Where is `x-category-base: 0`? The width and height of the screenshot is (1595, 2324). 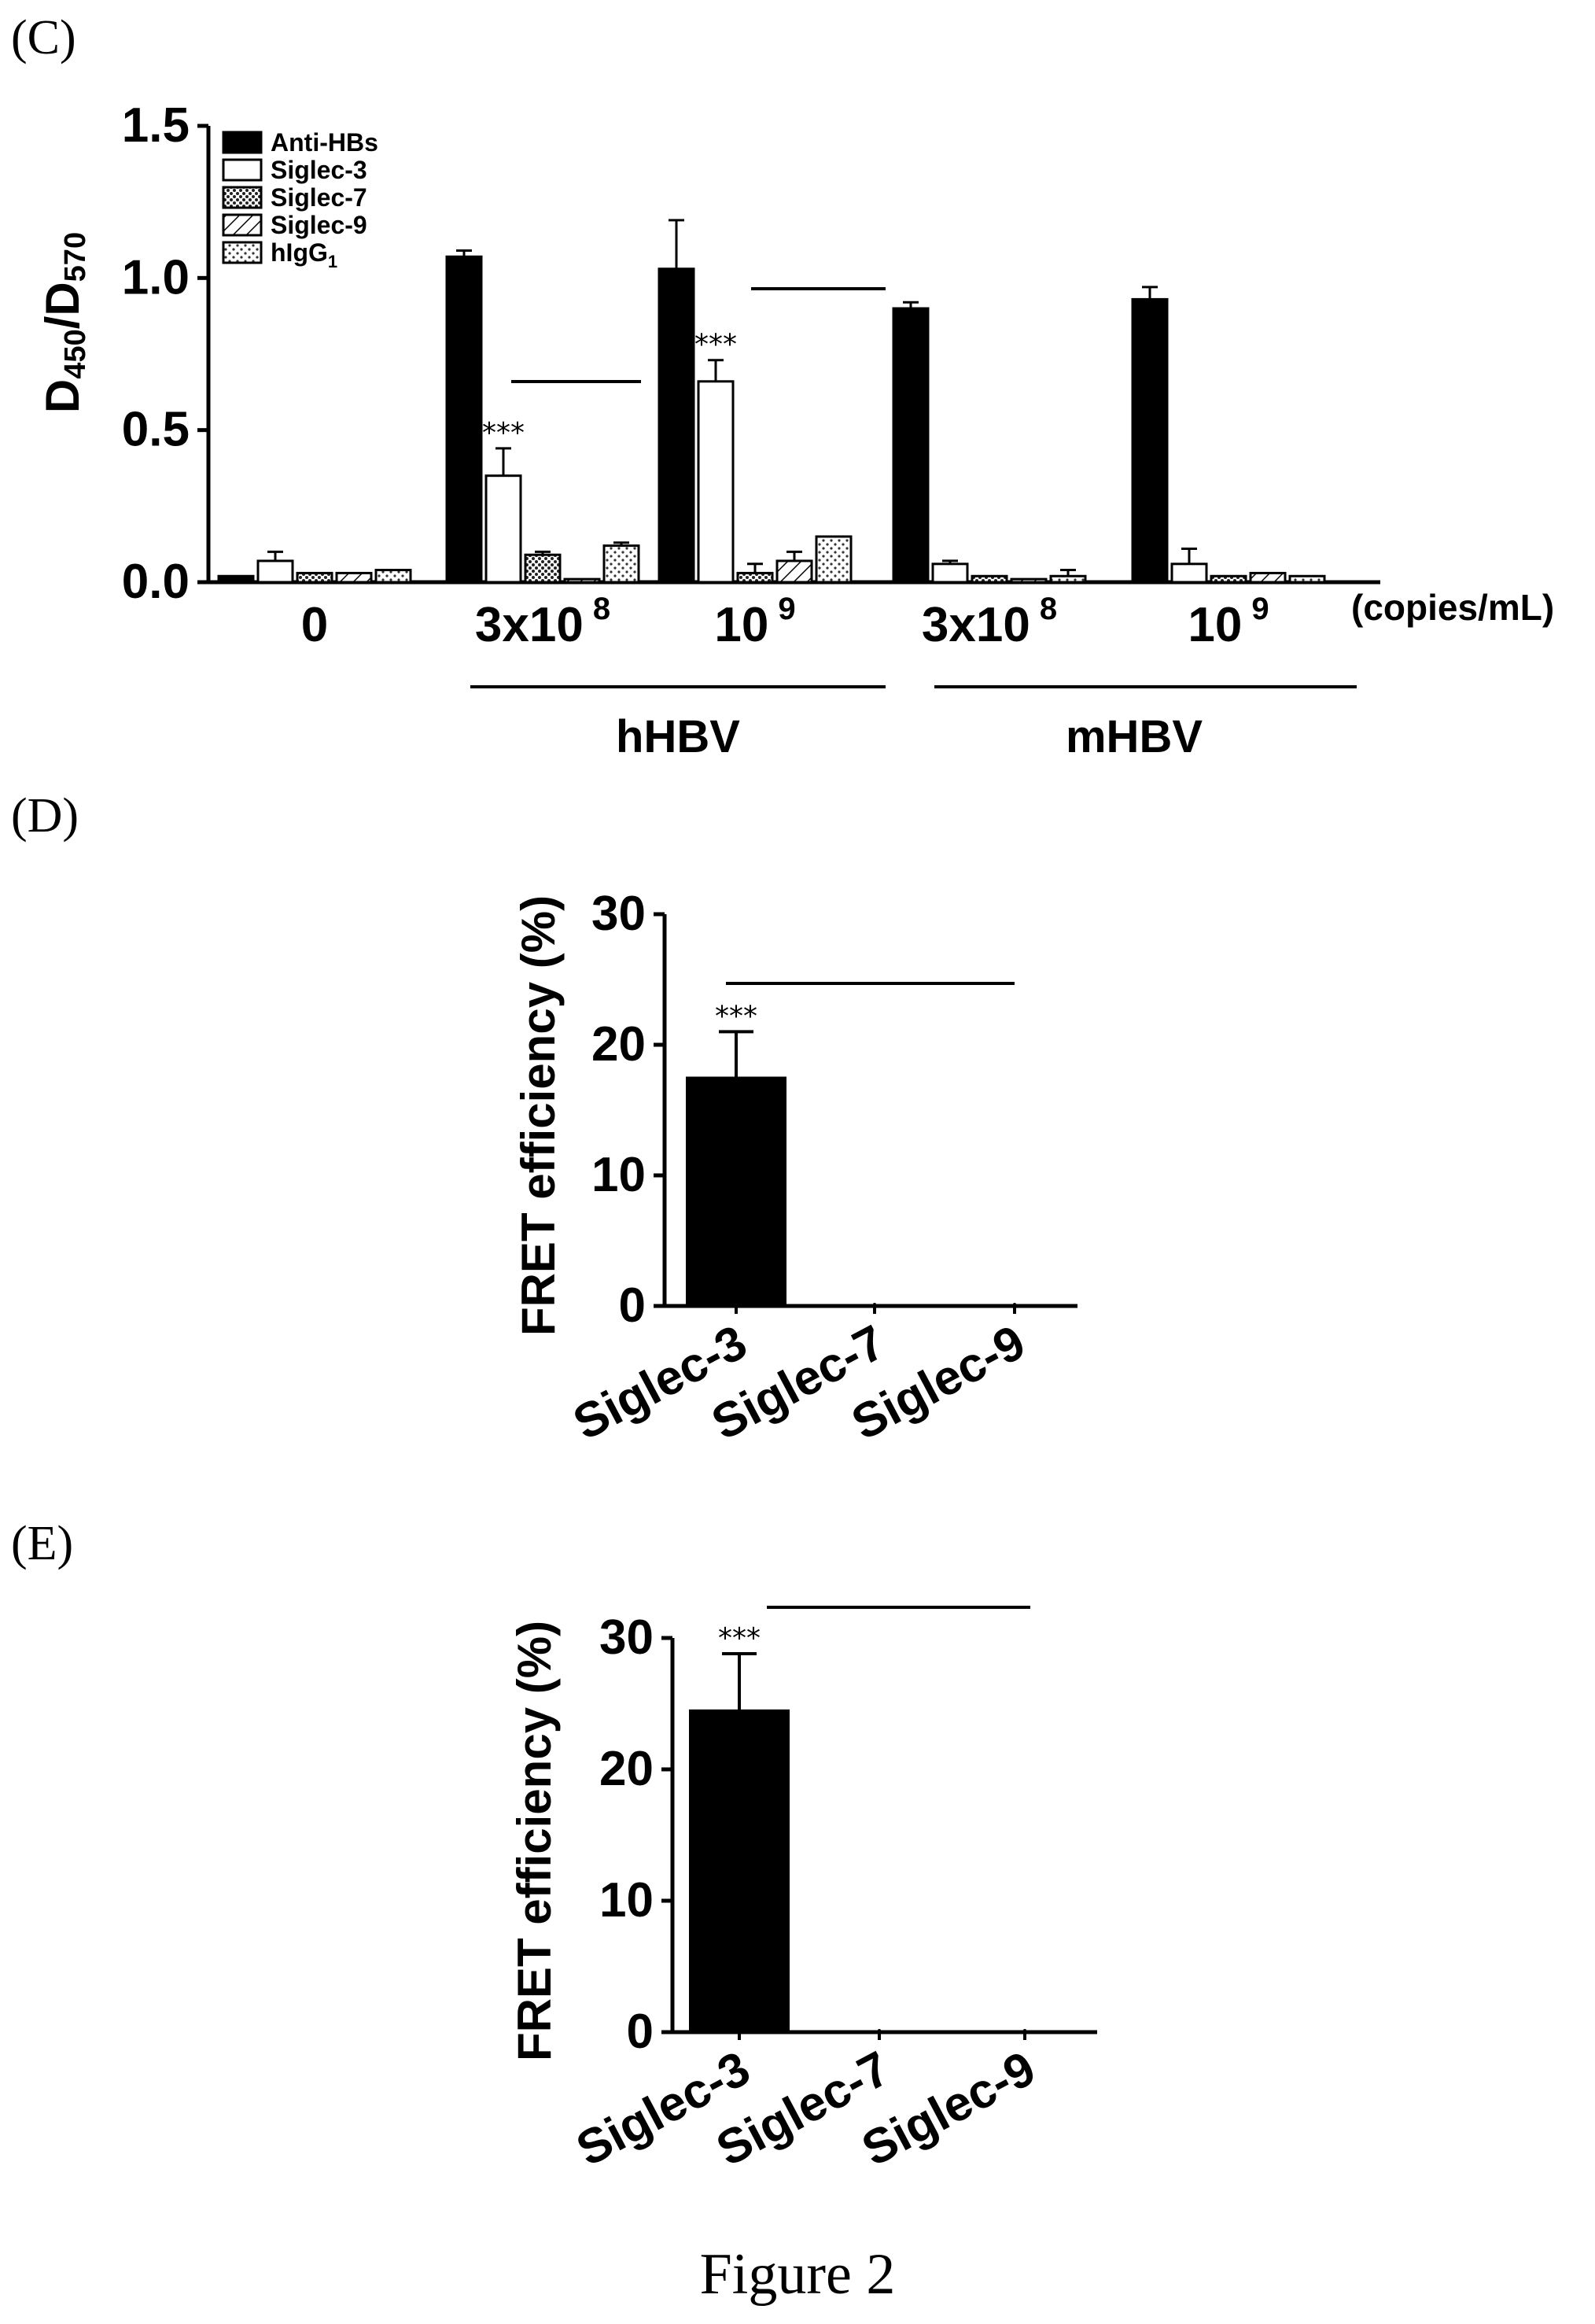
x-category-base: 0 is located at coordinates (314, 625).